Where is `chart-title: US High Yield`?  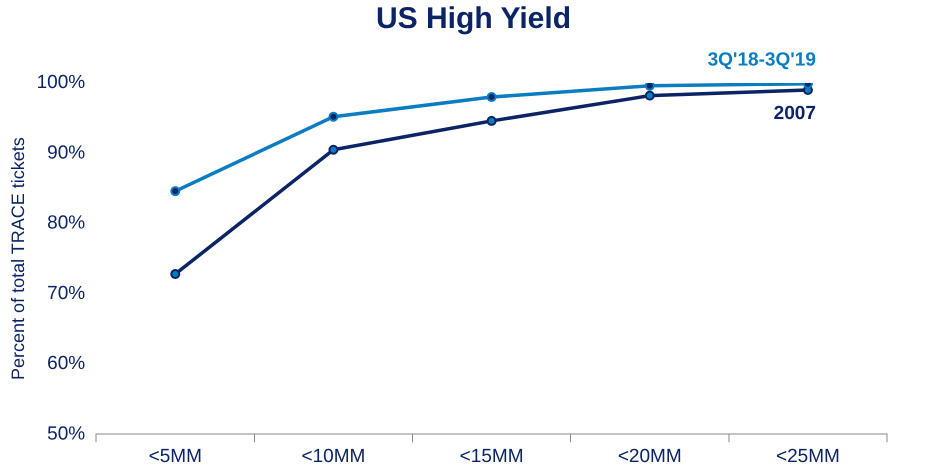
chart-title: US High Yield is located at coordinates (473, 19).